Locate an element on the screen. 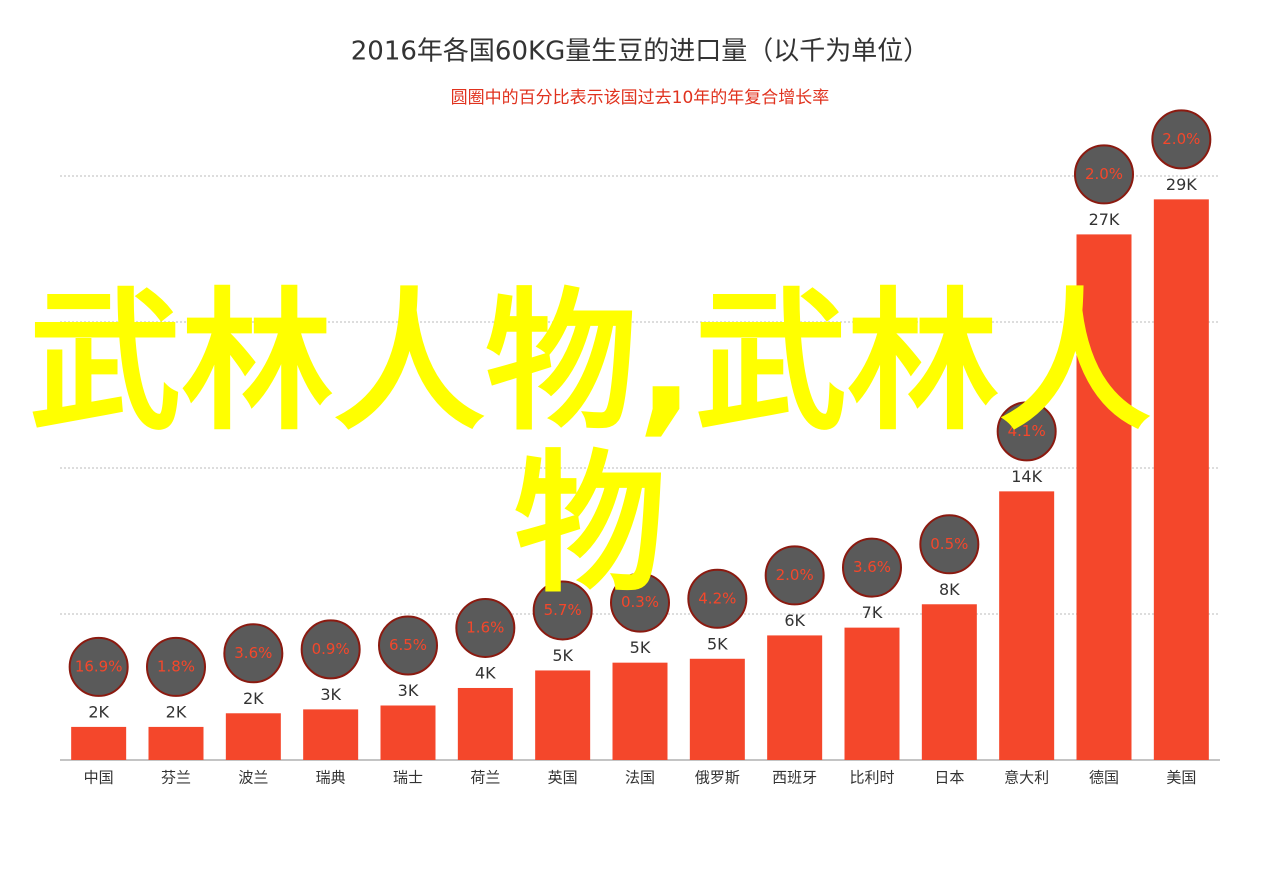 The width and height of the screenshot is (1280, 872). x-tick-label: 日本 is located at coordinates (949, 778).